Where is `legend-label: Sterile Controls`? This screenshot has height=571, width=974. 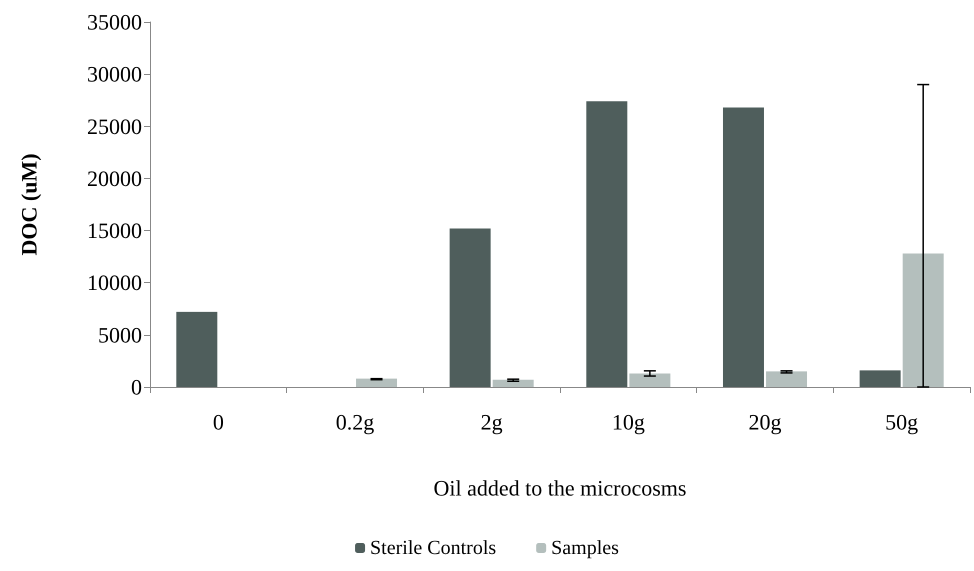
legend-label: Sterile Controls is located at coordinates (433, 548).